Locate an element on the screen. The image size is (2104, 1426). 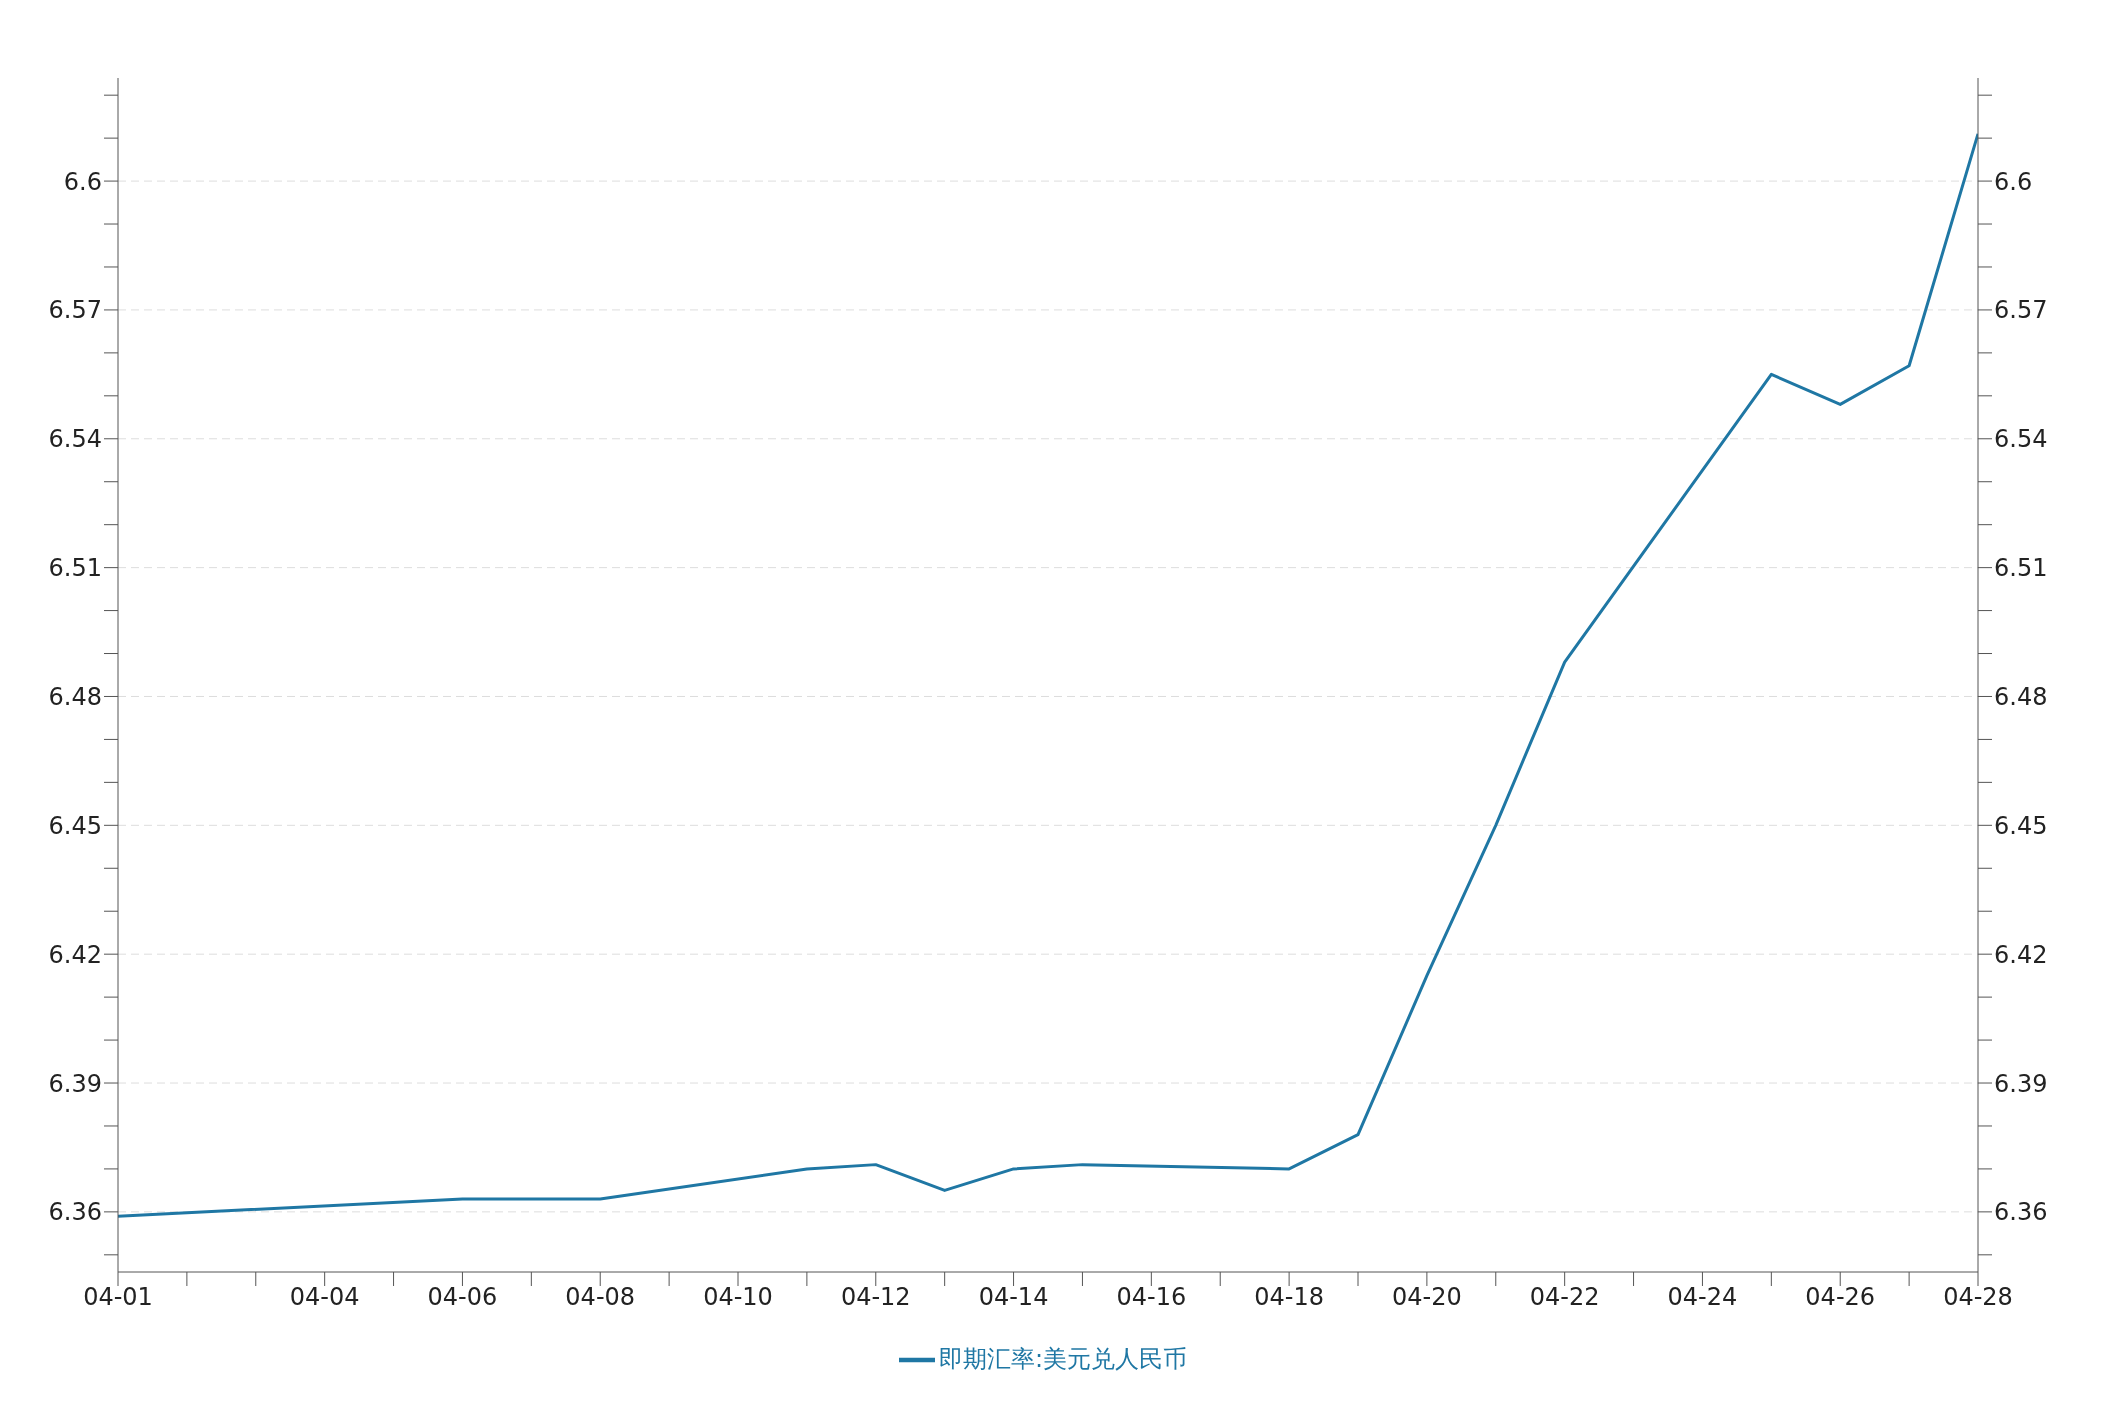
x-tick-label: 04-16 is located at coordinates (1151, 1297).